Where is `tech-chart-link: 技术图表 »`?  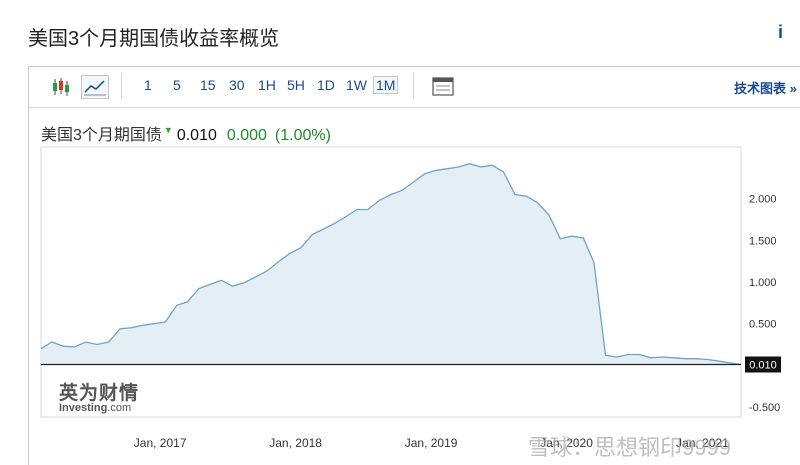
tech-chart-link: 技术图表 » is located at coordinates (765, 88).